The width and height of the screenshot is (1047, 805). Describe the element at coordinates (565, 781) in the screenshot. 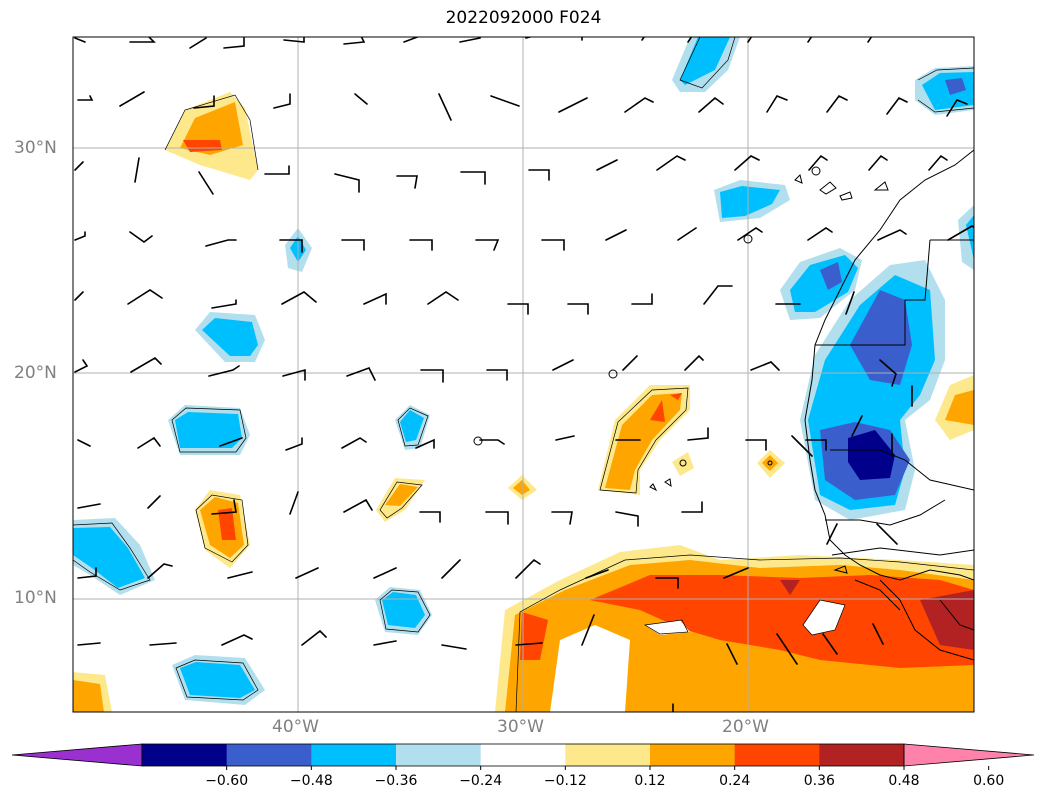

I see `colorbar-tick-label: −0.12` at that location.